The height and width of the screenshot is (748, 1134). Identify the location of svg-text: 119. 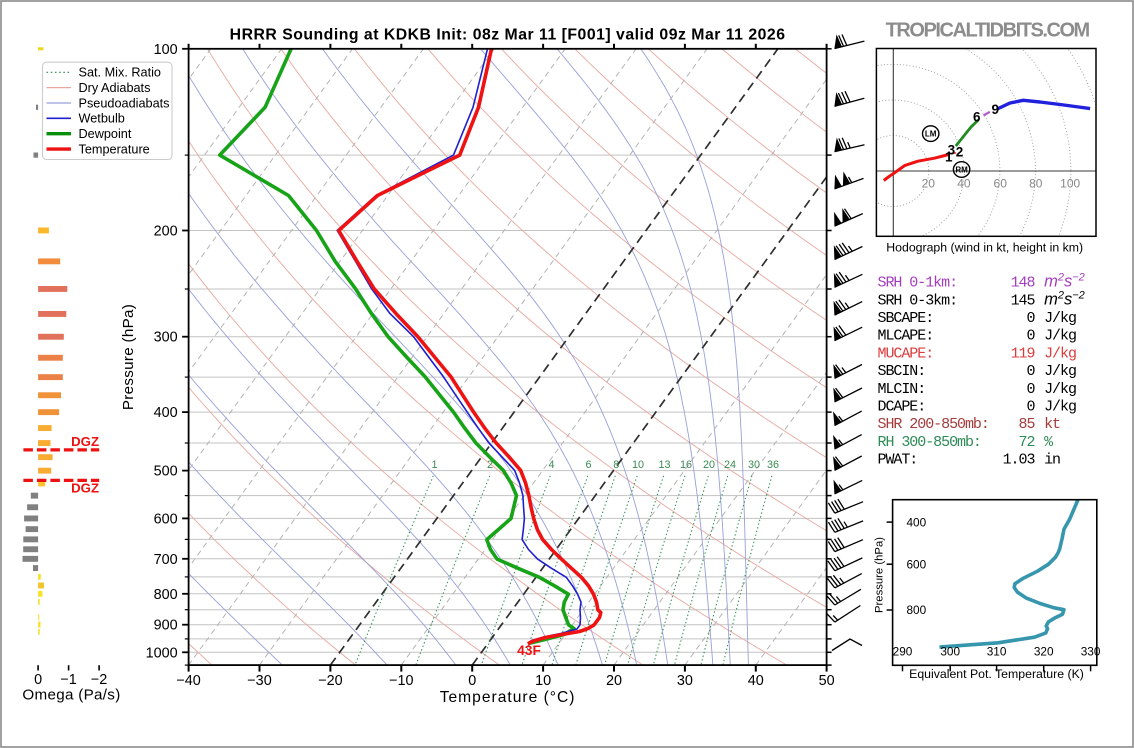
(1023, 353).